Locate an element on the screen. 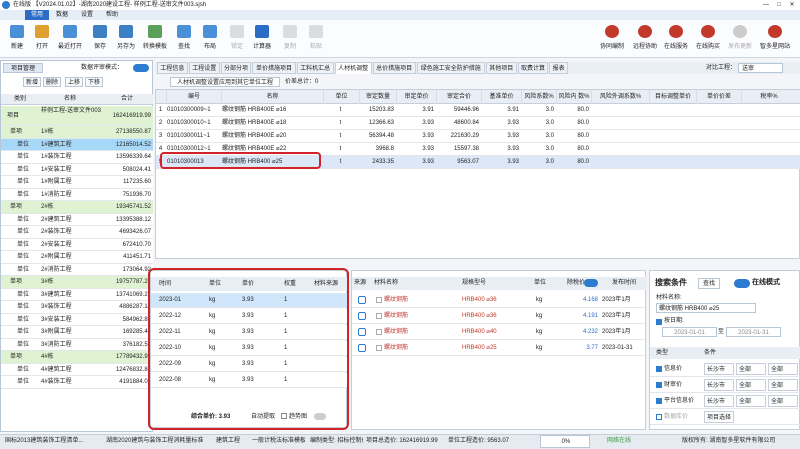  window-button: ✕ is located at coordinates (792, 5).